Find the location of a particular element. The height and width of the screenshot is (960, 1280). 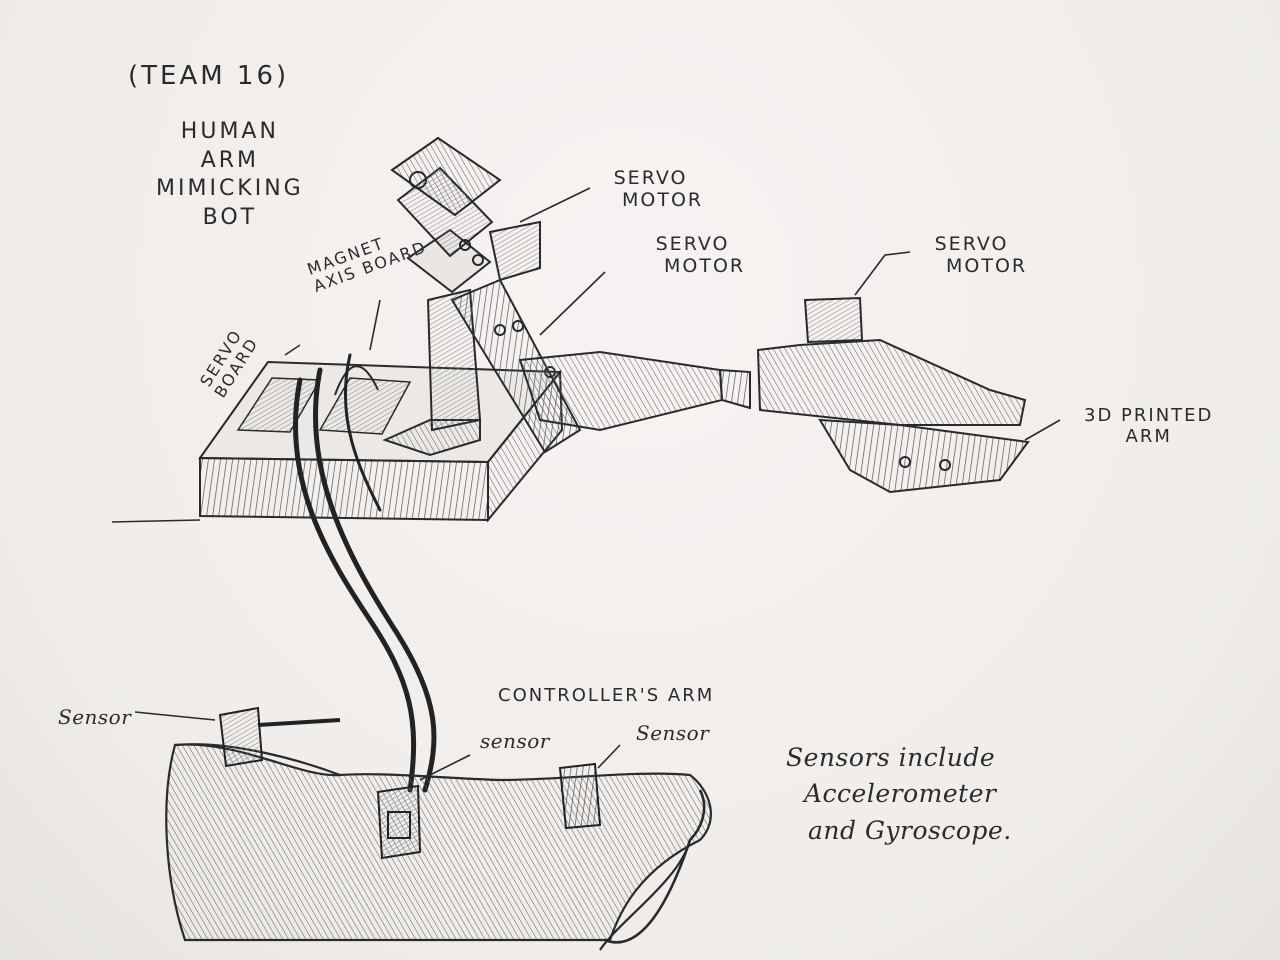

robot-base is located at coordinates (337, 441).